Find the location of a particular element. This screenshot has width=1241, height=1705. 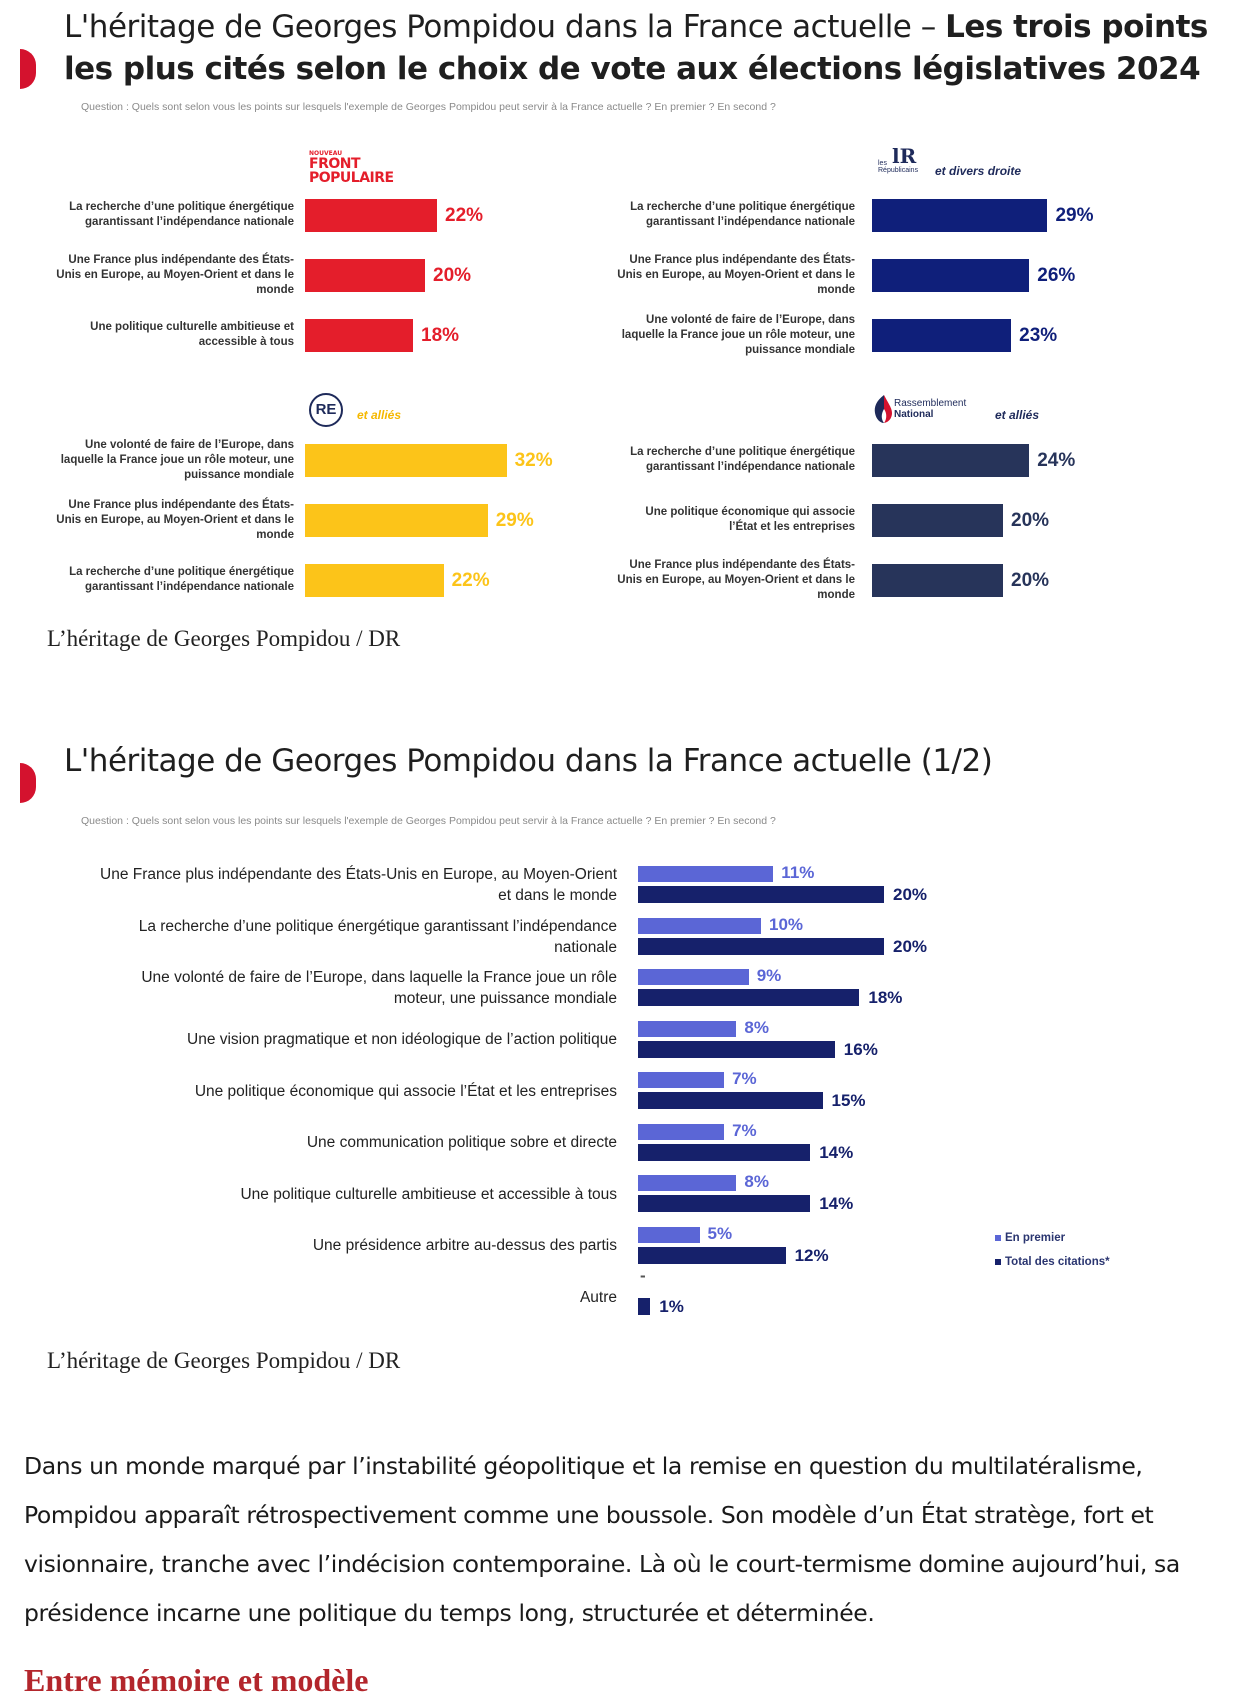

nfp-value-label: 20% is located at coordinates (452, 275).